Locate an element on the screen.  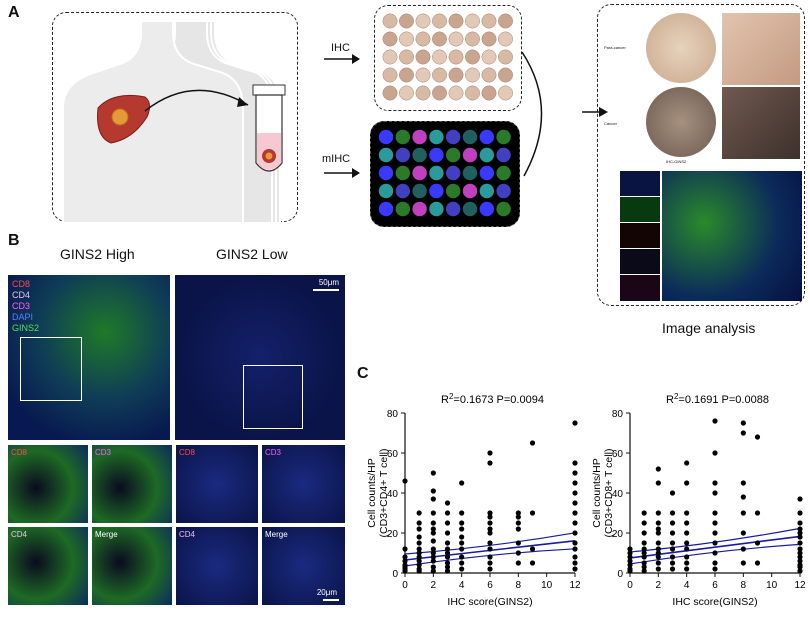
chart-2-ytick-label: 60 is located at coordinates (618, 454).